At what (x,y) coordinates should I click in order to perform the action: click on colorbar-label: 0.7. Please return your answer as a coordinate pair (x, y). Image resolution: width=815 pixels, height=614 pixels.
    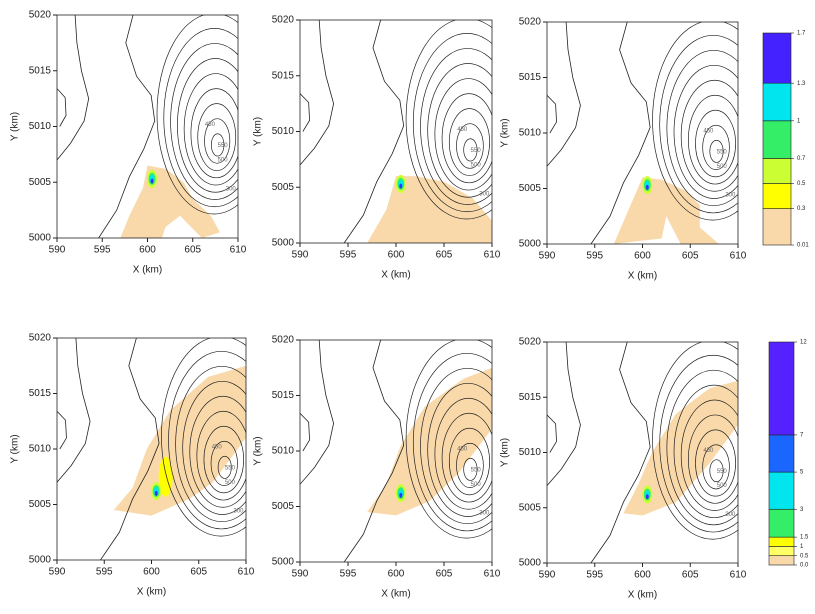
    Looking at the image, I should click on (801, 159).